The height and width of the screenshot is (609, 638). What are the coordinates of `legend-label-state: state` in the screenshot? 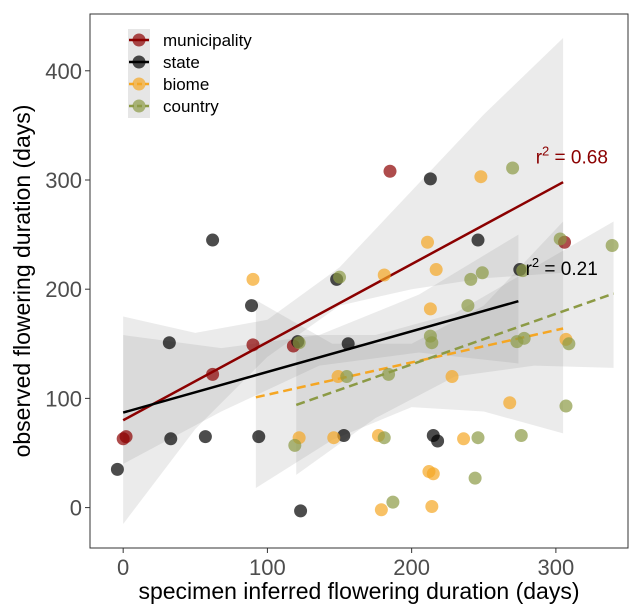 It's located at (181, 62).